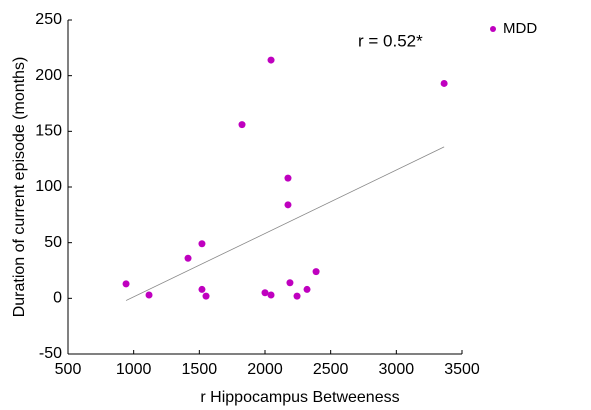 The width and height of the screenshot is (591, 410). Describe the element at coordinates (390, 40) in the screenshot. I see `annotation: r = 0.52*` at that location.